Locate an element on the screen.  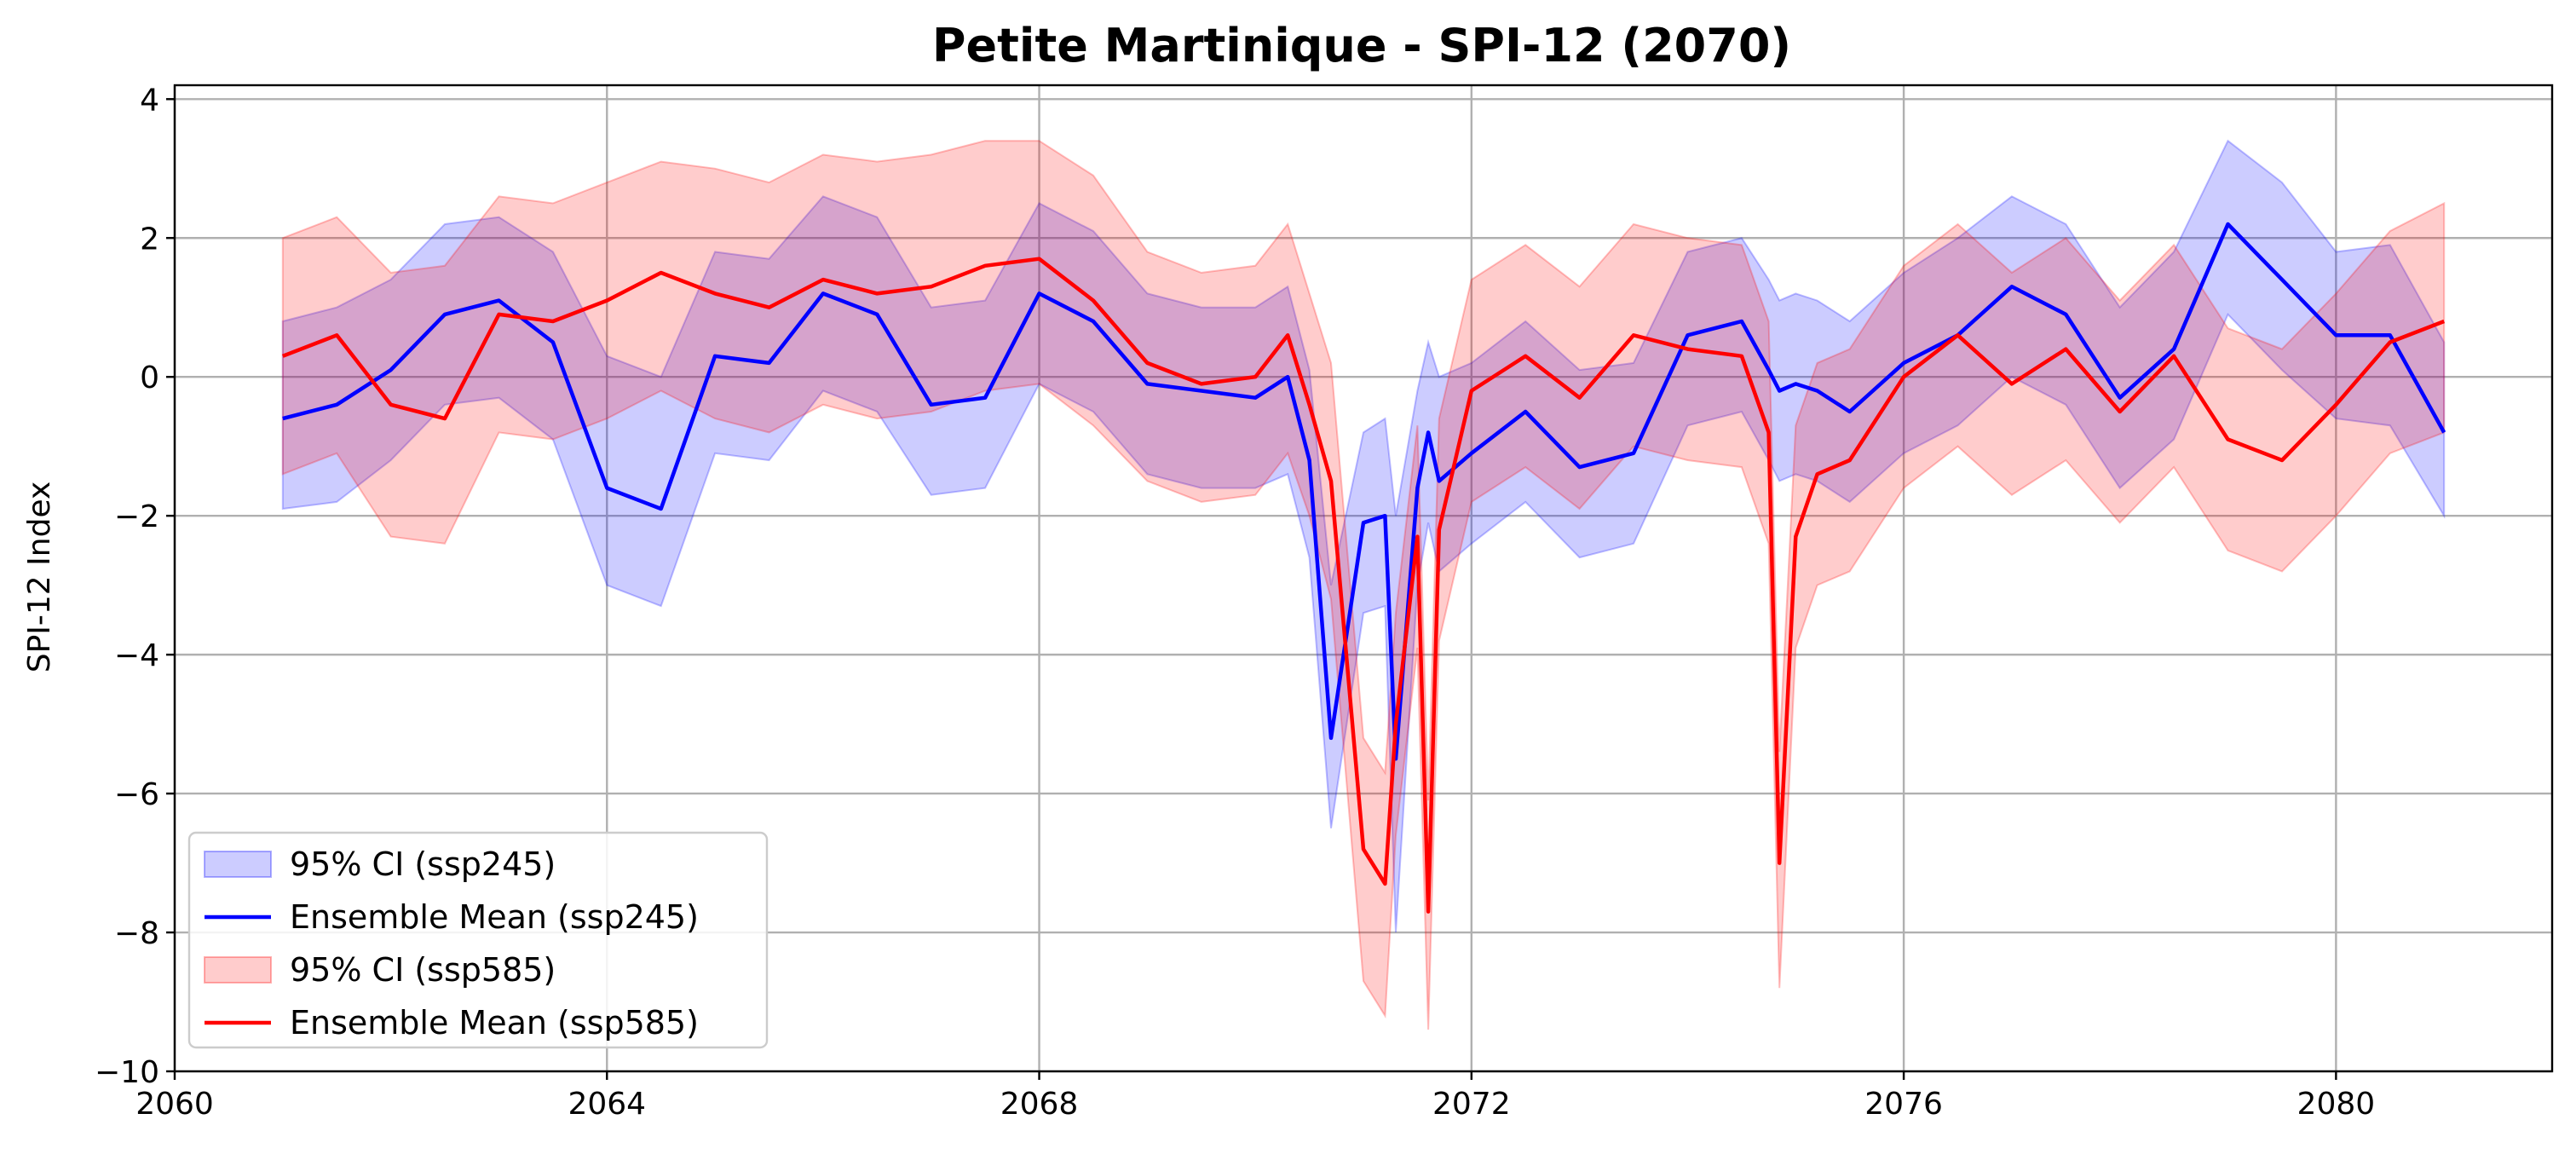
y-tick-label: −4 is located at coordinates (136, 655).